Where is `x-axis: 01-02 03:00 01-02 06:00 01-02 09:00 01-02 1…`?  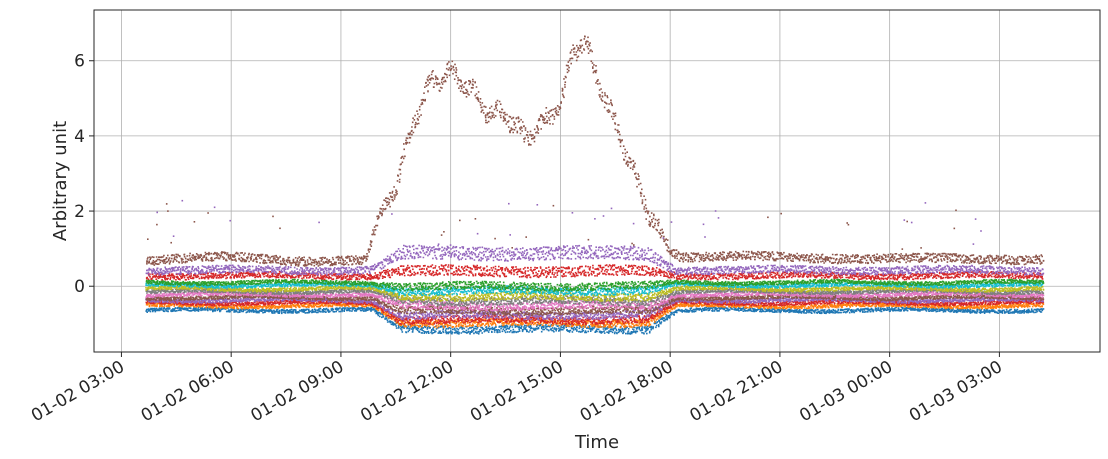
x-axis: 01-02 03:00 01-02 06:00 01-02 09:00 01-02 1… is located at coordinates (517, 389).